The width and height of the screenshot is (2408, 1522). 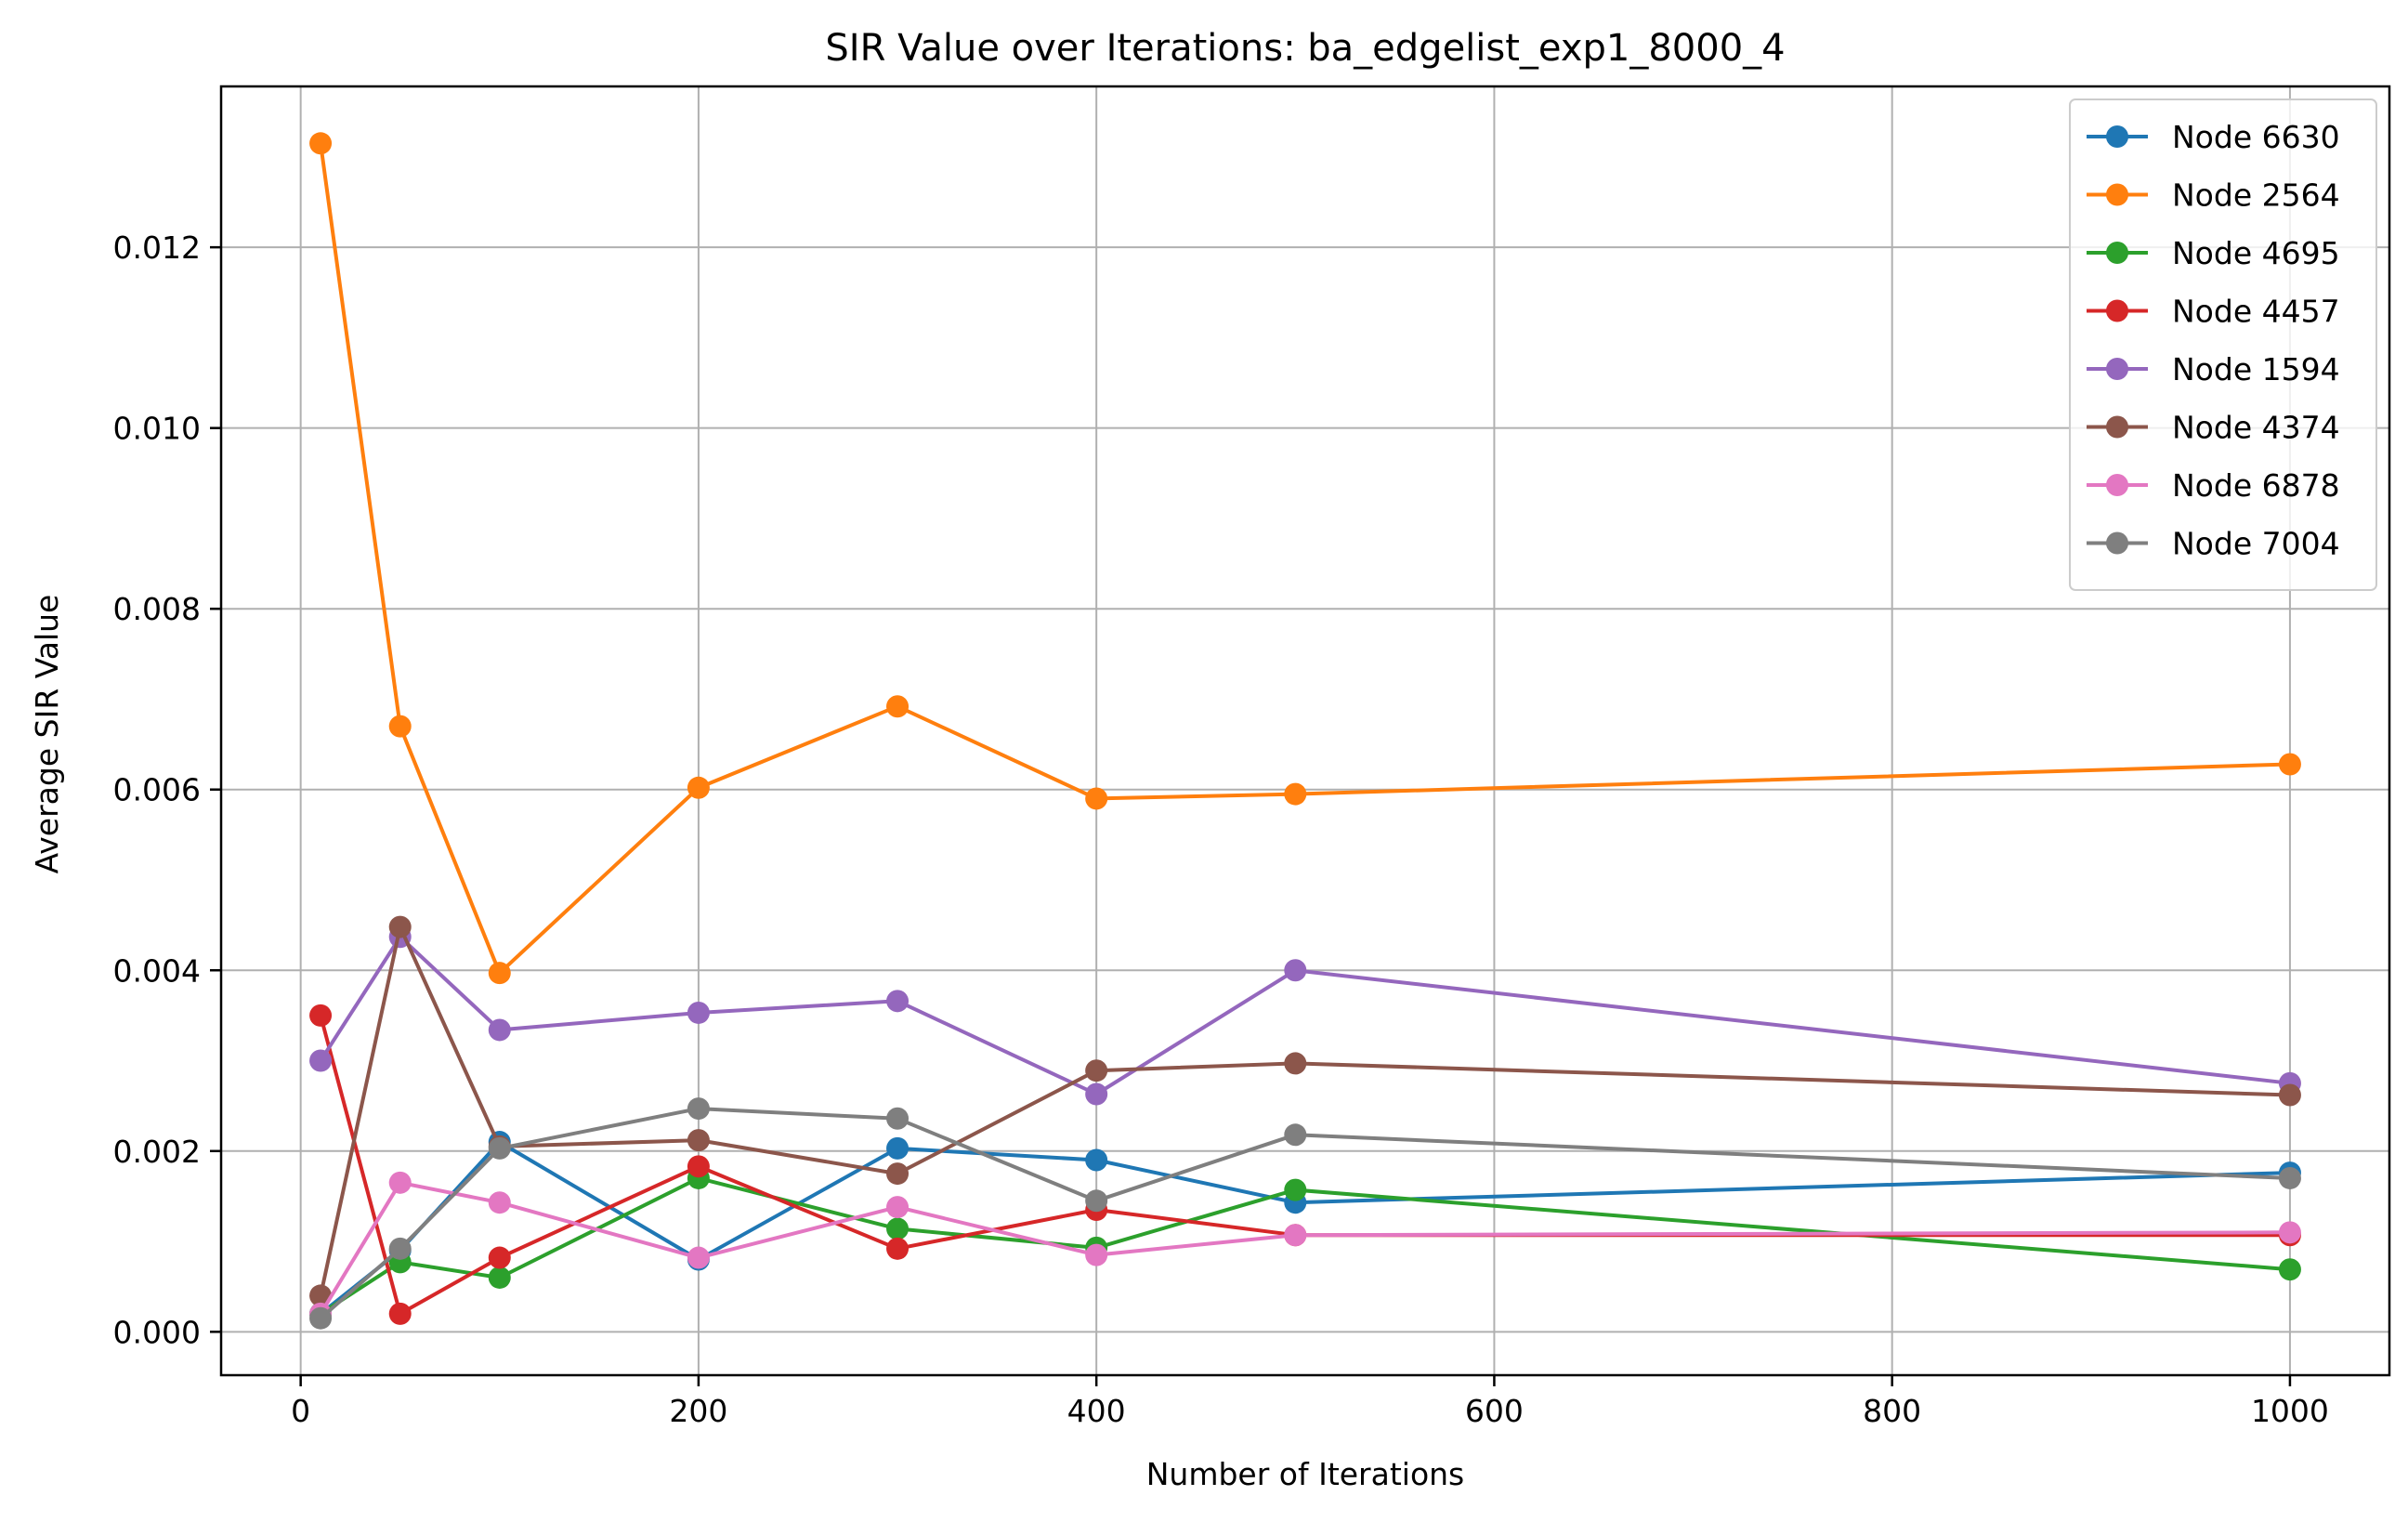 I want to click on y-axis-label: Average SIR Value, so click(x=47, y=734).